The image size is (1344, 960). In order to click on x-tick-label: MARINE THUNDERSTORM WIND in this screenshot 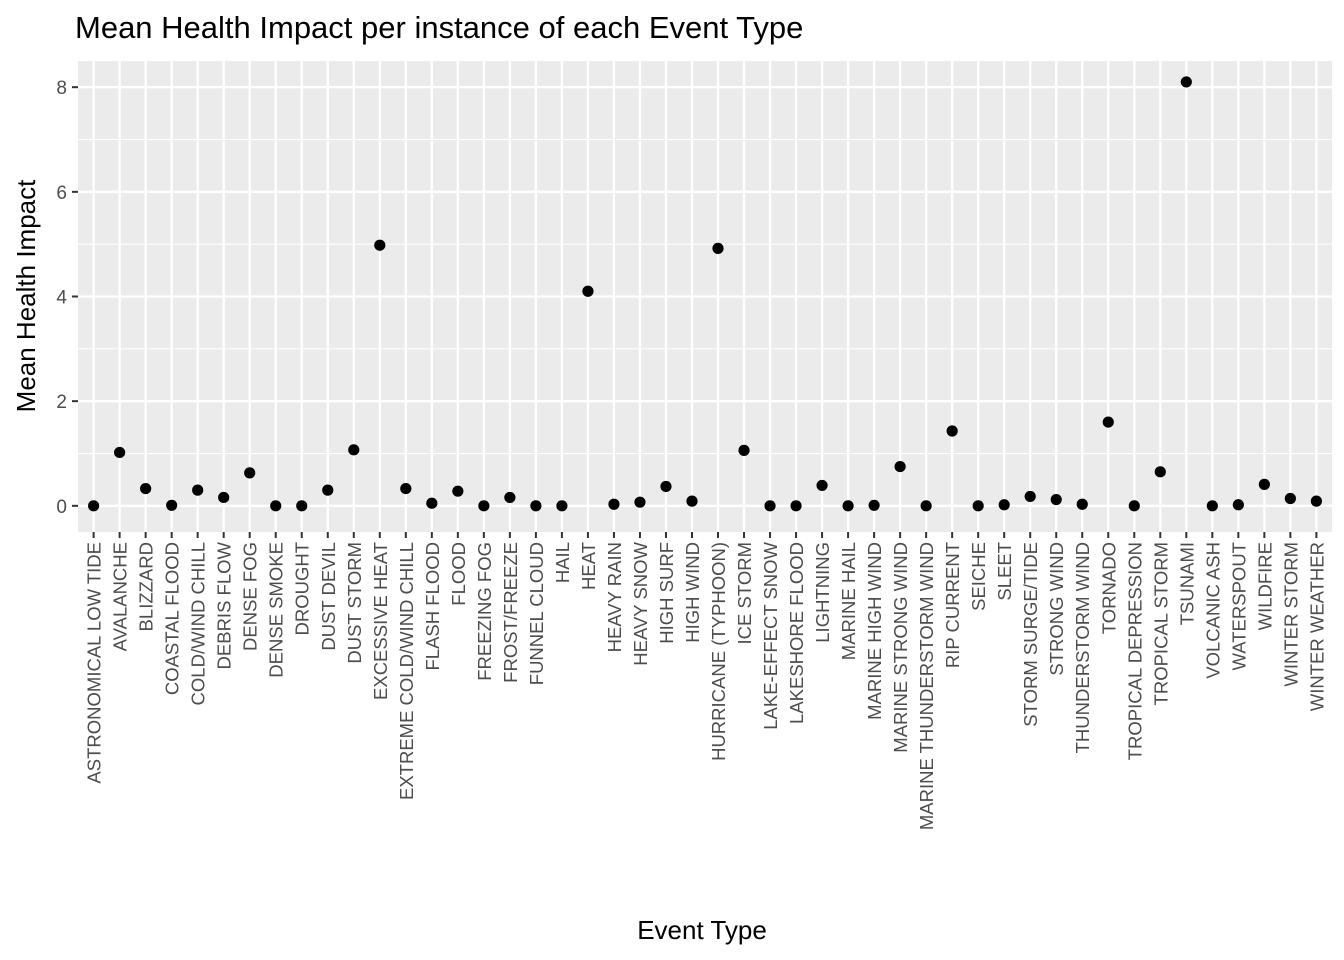, I will do `click(926, 686)`.